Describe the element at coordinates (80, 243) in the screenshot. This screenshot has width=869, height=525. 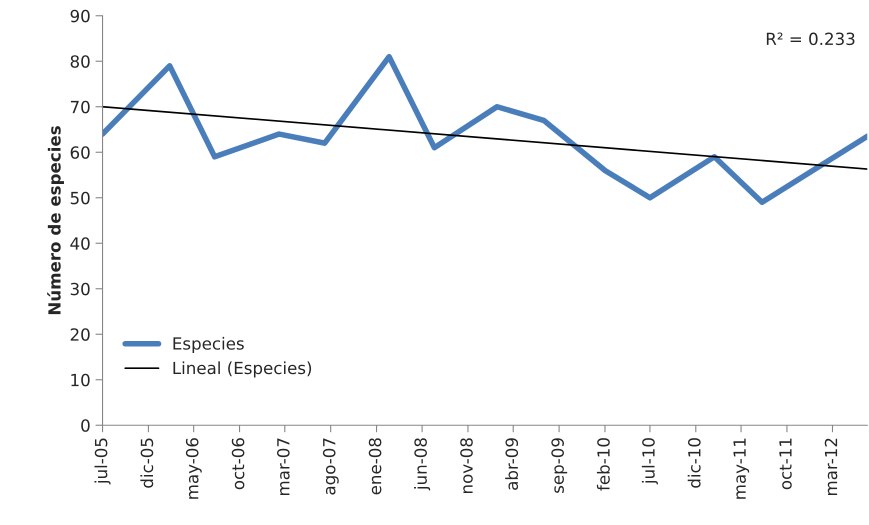
I see `y-tick-label: 40` at that location.